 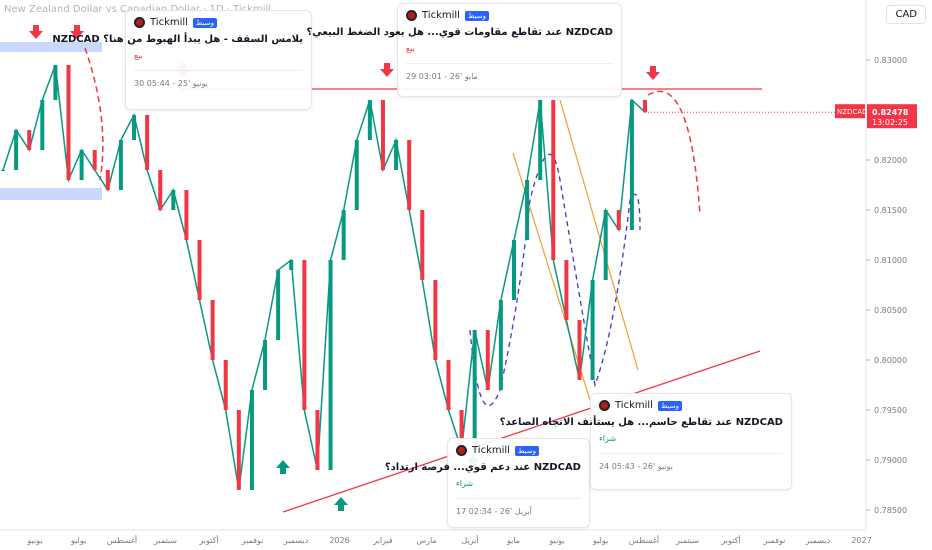 I want to click on symbol-tag, so click(x=850, y=111).